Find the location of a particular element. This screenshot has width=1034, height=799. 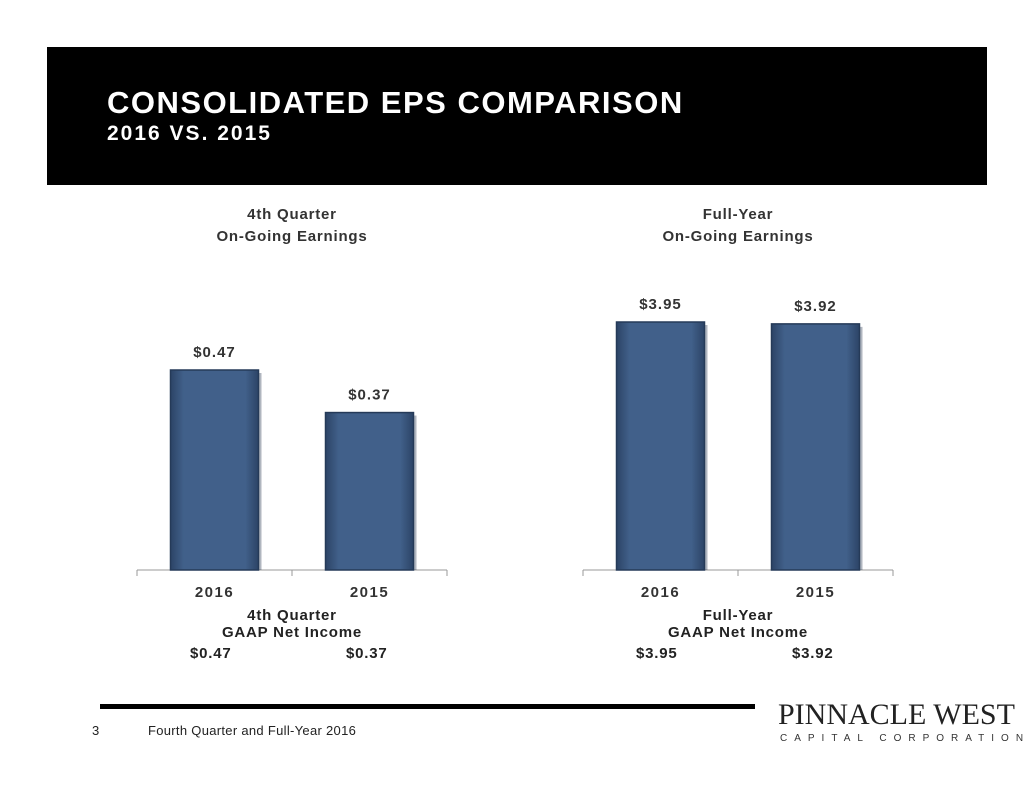

page-number: 3 is located at coordinates (96, 730).